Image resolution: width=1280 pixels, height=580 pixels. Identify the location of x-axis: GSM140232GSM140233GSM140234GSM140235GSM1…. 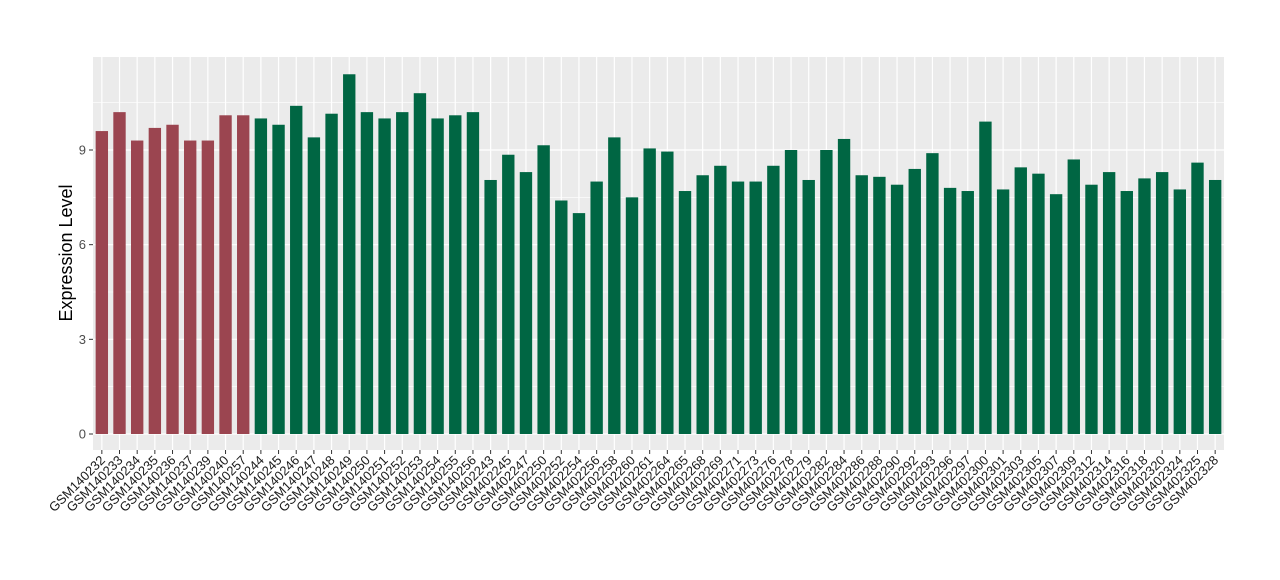
(633, 482).